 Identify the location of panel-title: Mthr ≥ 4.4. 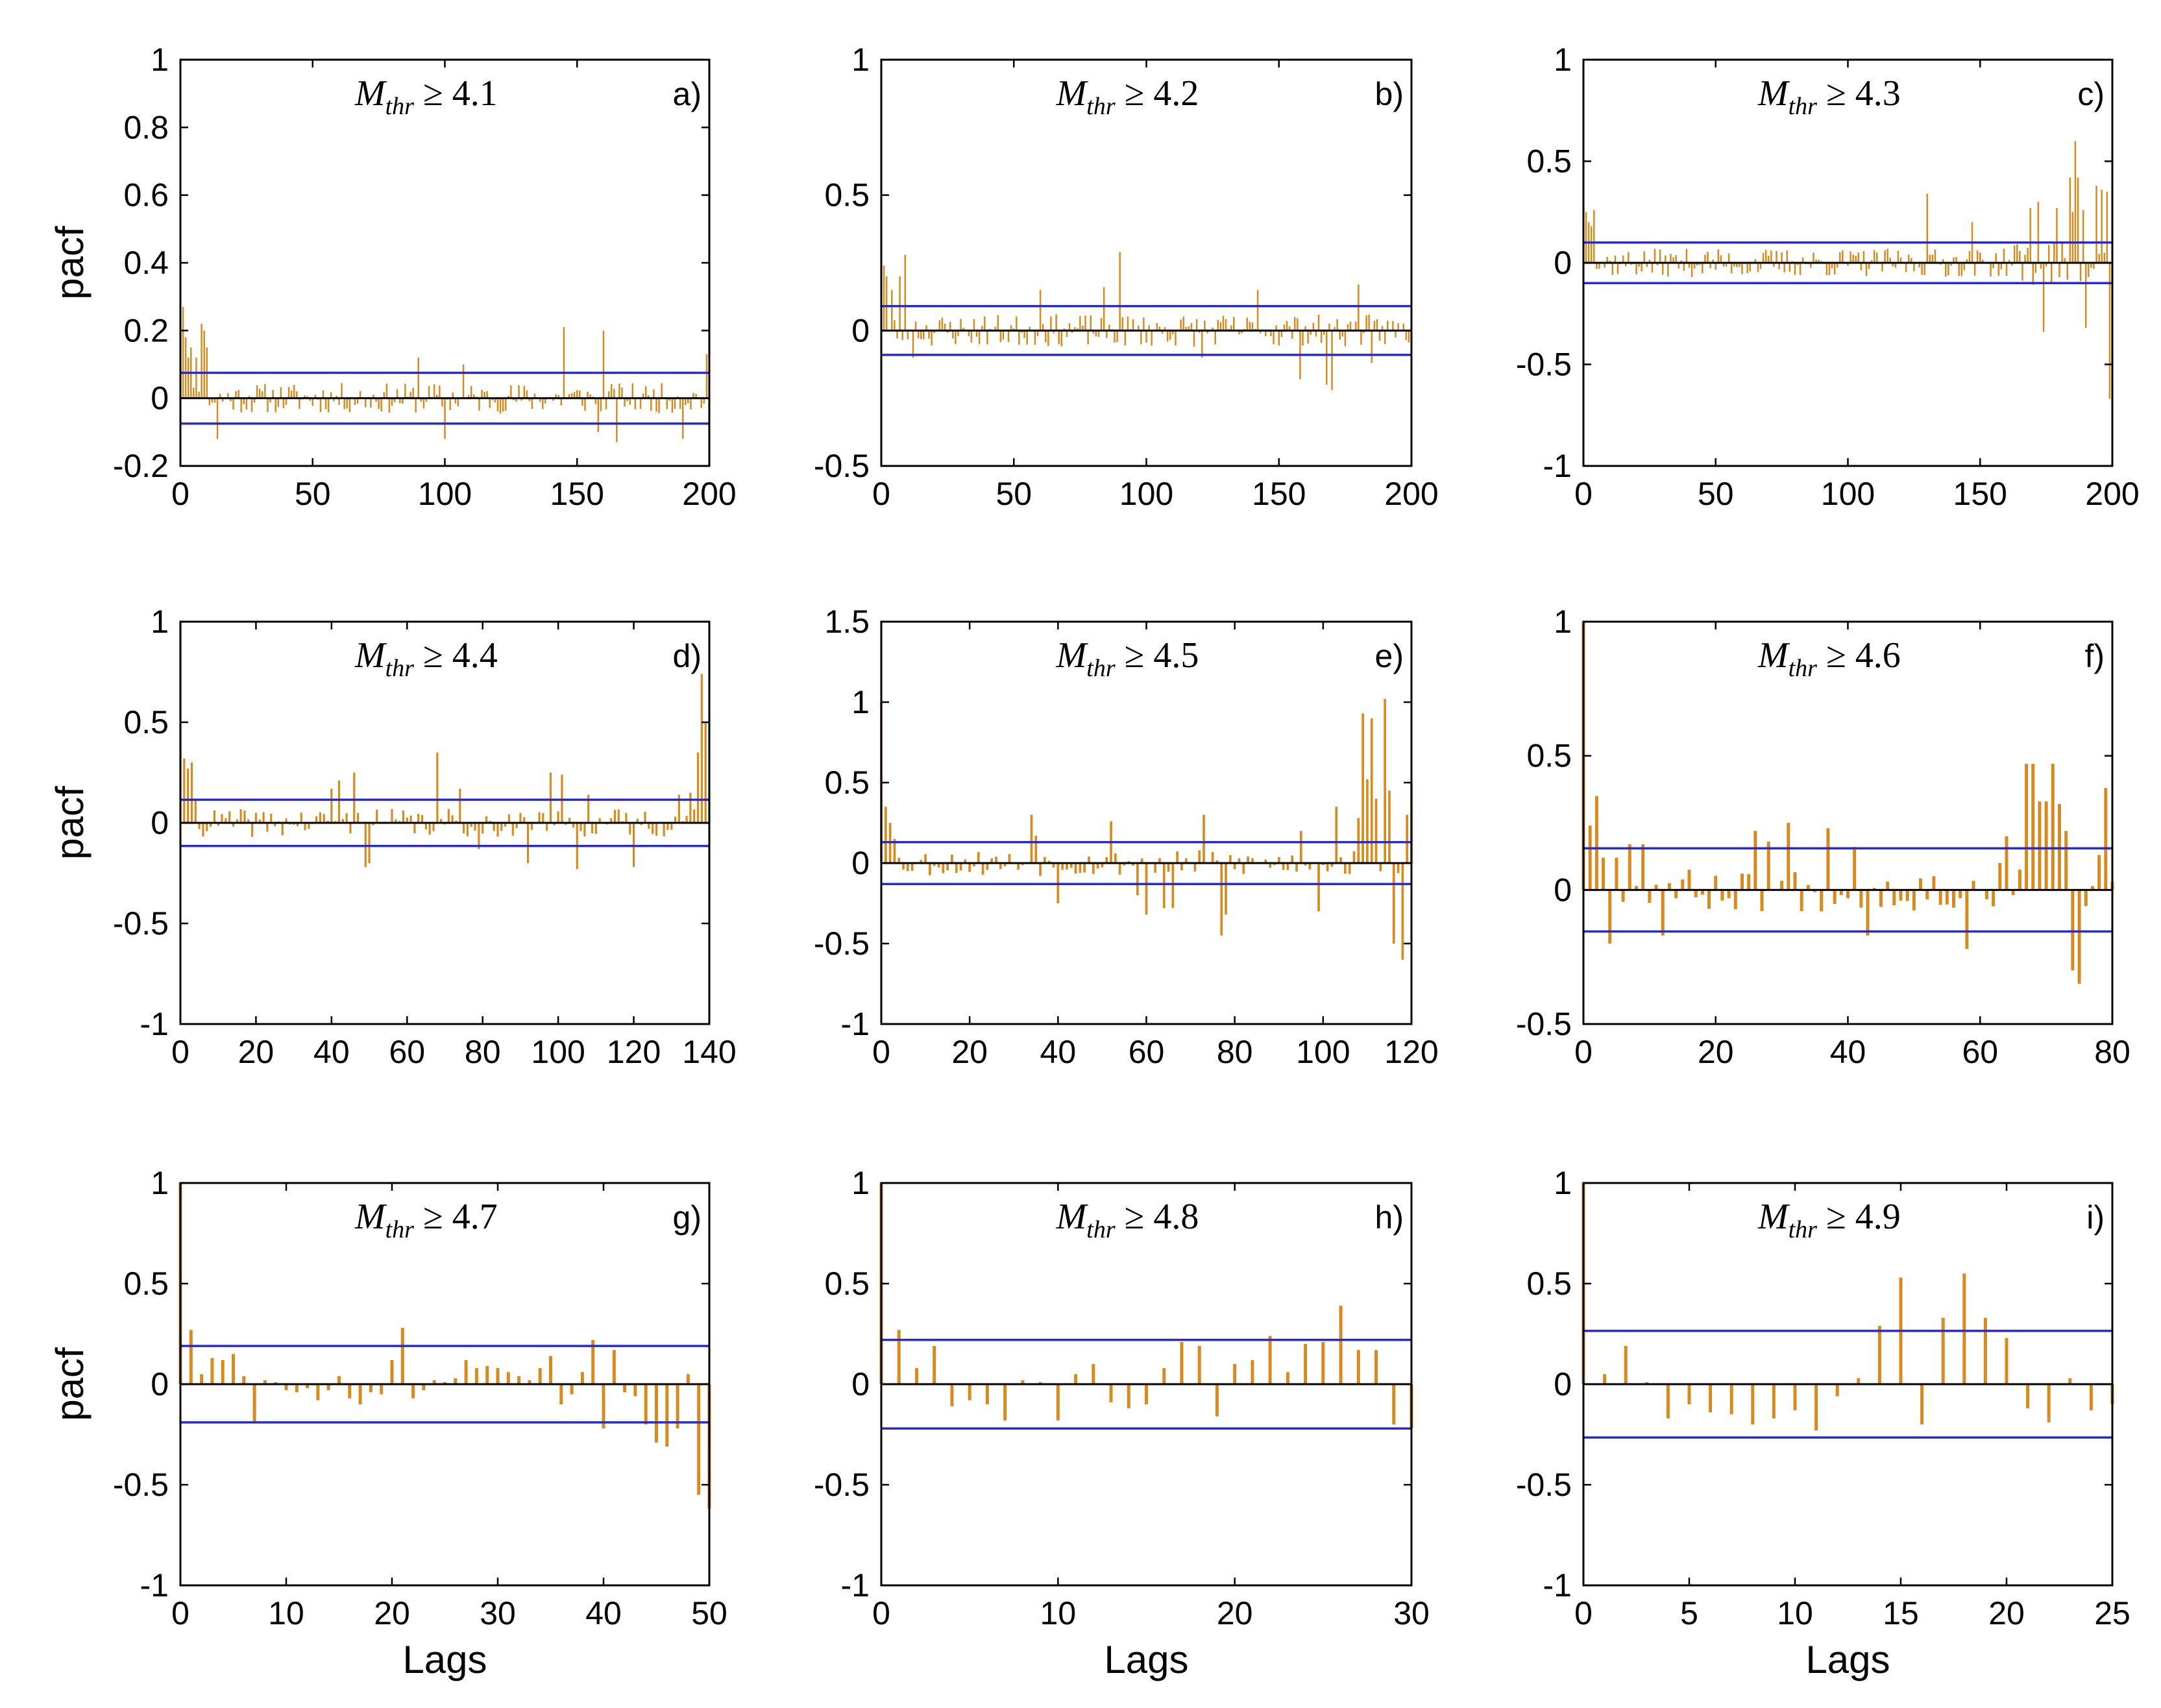
(426, 658).